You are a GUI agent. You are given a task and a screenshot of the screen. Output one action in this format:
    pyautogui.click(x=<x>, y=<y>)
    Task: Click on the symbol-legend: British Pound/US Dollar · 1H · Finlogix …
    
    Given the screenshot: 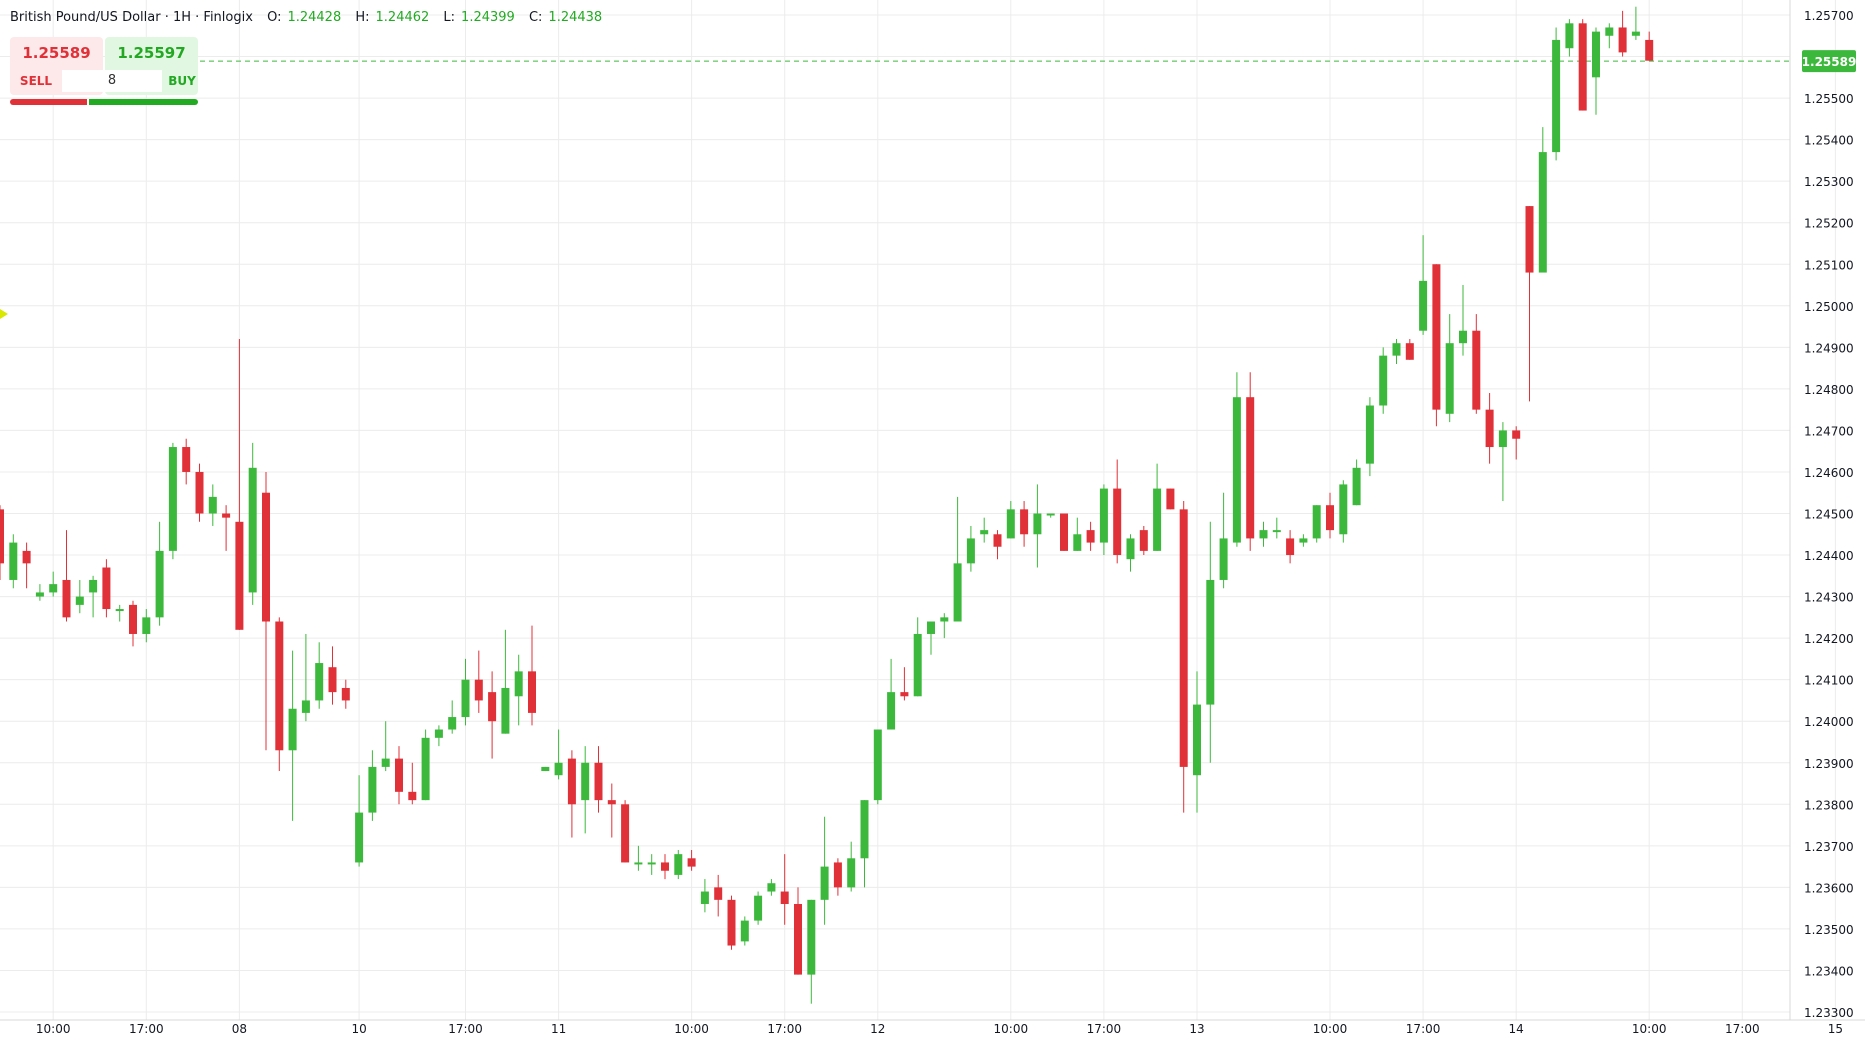 What is the action you would take?
    pyautogui.click(x=306, y=17)
    